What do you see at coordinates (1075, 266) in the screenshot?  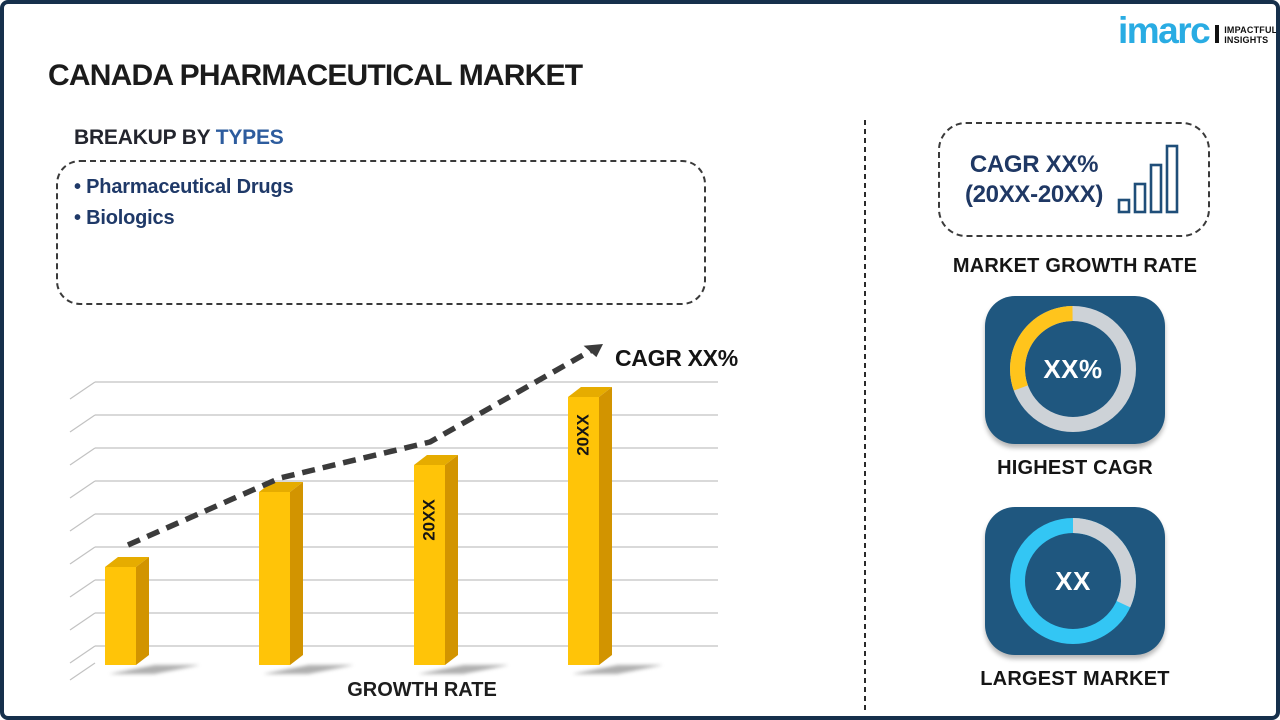 I see `market-growth-rate-label: MARKET GROWTH RATE` at bounding box center [1075, 266].